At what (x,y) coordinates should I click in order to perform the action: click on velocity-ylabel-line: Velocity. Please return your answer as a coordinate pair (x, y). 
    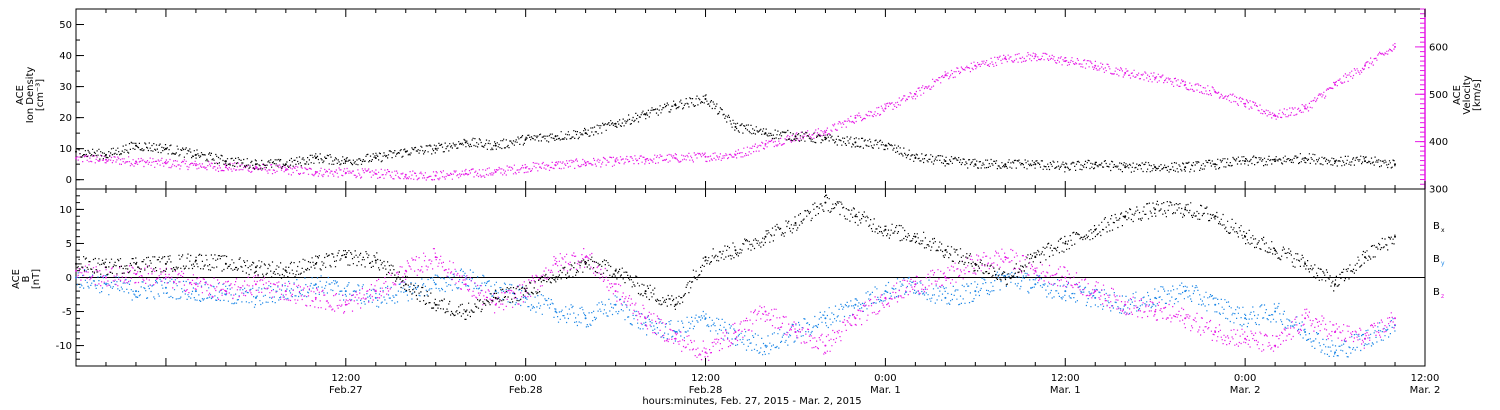
    Looking at the image, I should click on (1467, 94).